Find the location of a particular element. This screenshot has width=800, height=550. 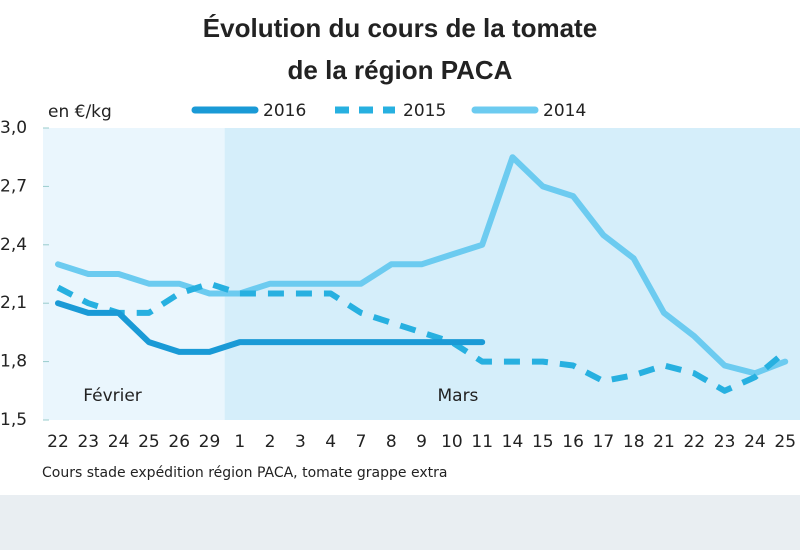

legend-label: 2014 is located at coordinates (564, 111).